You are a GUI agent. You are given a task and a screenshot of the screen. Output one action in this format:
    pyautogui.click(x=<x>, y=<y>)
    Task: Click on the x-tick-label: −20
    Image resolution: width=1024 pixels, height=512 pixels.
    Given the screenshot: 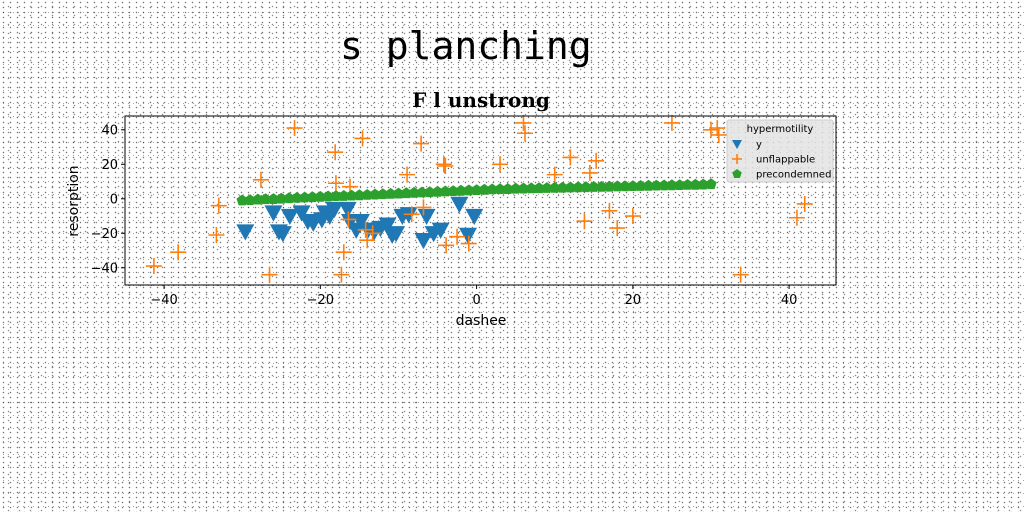 What is the action you would take?
    pyautogui.click(x=320, y=300)
    